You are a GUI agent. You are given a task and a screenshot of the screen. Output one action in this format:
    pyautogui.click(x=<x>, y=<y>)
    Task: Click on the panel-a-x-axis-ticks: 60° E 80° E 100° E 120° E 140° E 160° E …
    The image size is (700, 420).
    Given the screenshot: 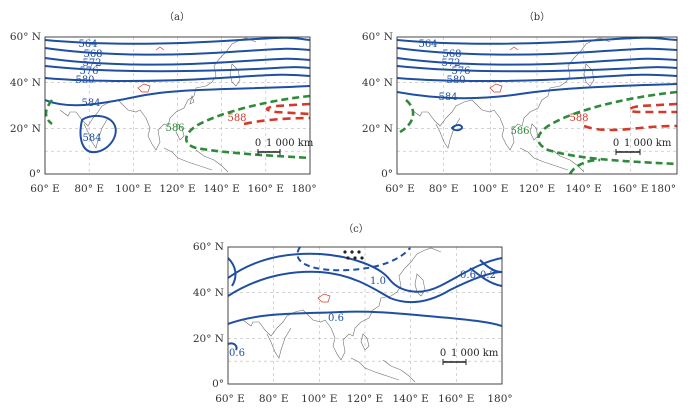 What is the action you would take?
    pyautogui.click(x=173, y=189)
    